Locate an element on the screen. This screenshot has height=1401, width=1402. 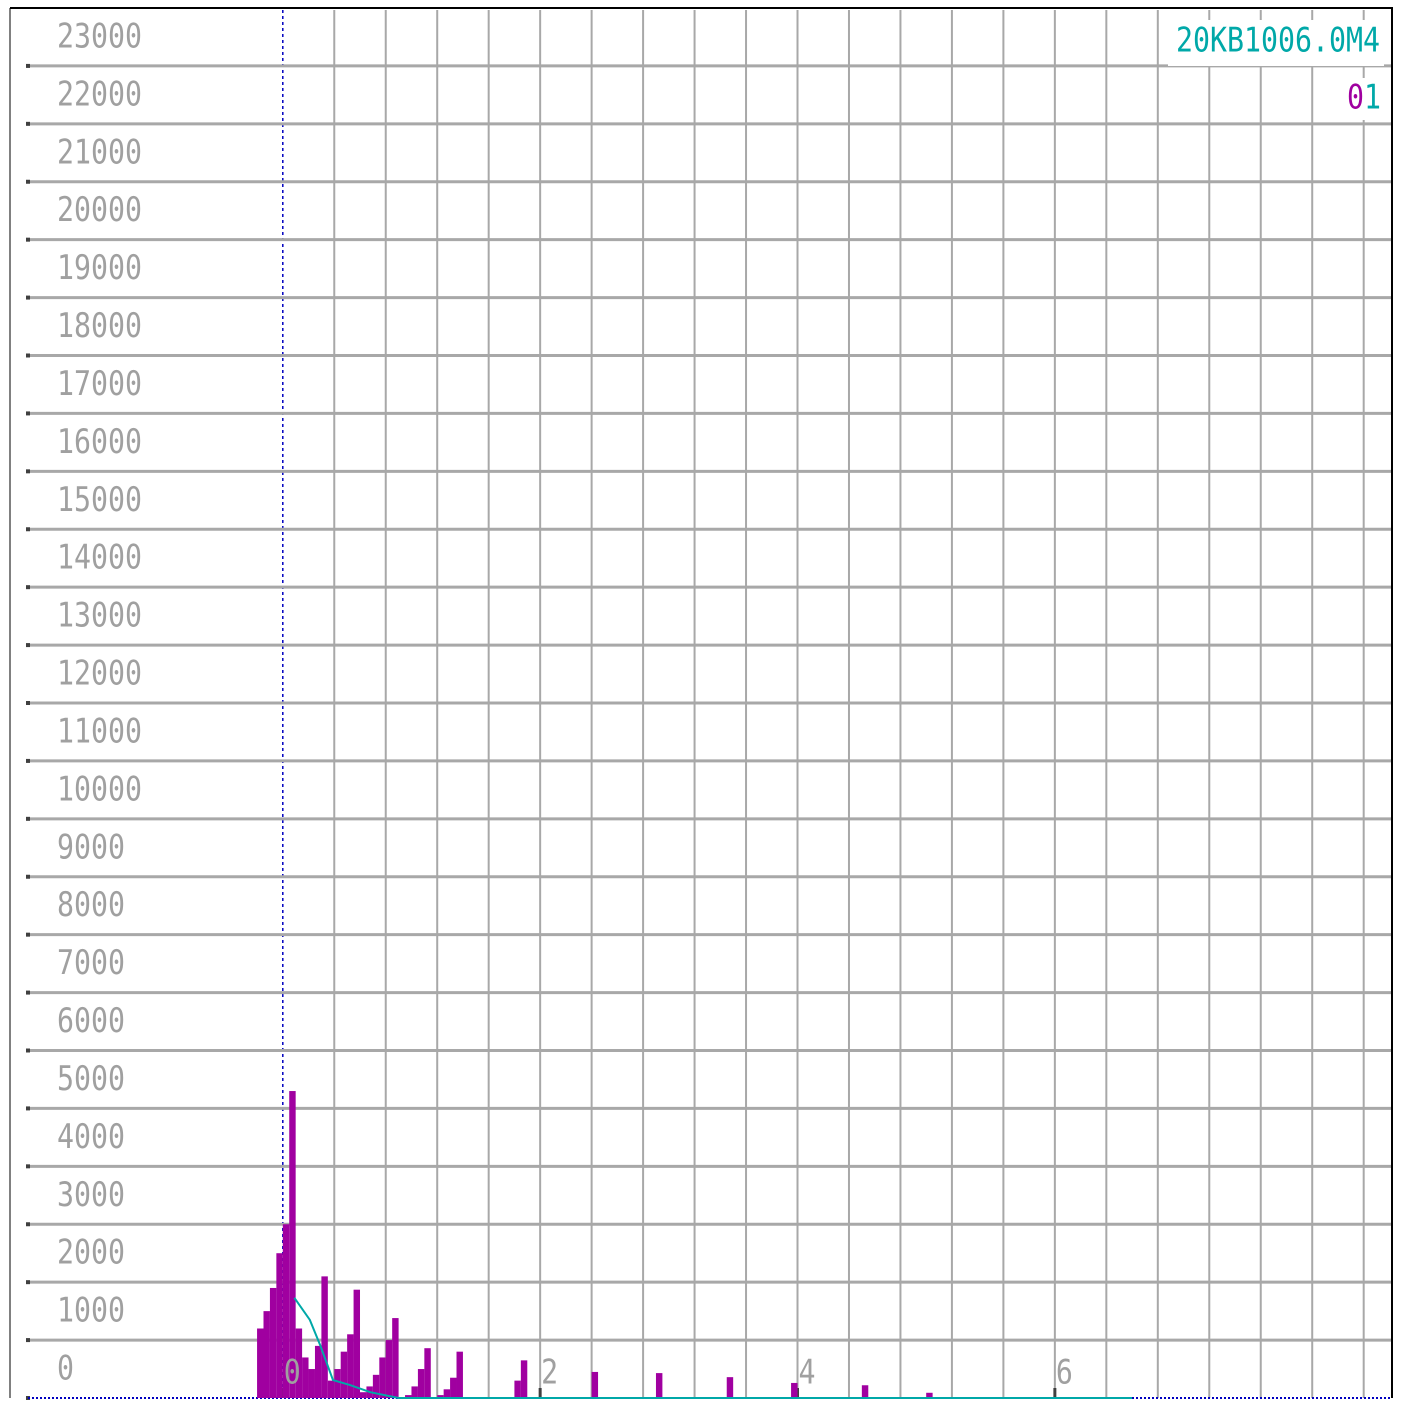
y-tick-label: 20000 is located at coordinates (99, 210).